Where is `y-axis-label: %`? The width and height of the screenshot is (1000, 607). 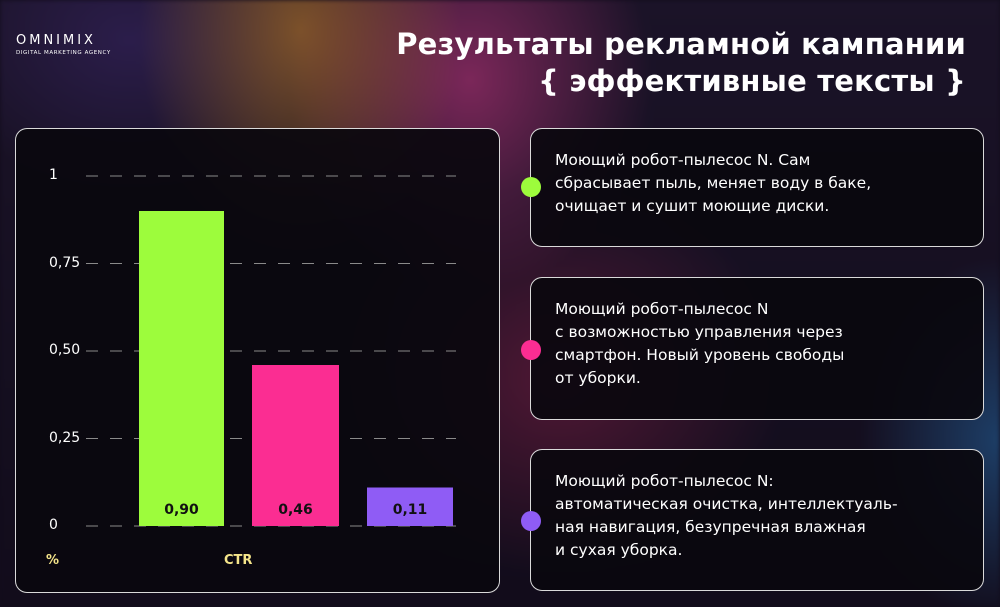
y-axis-label: % is located at coordinates (53, 560).